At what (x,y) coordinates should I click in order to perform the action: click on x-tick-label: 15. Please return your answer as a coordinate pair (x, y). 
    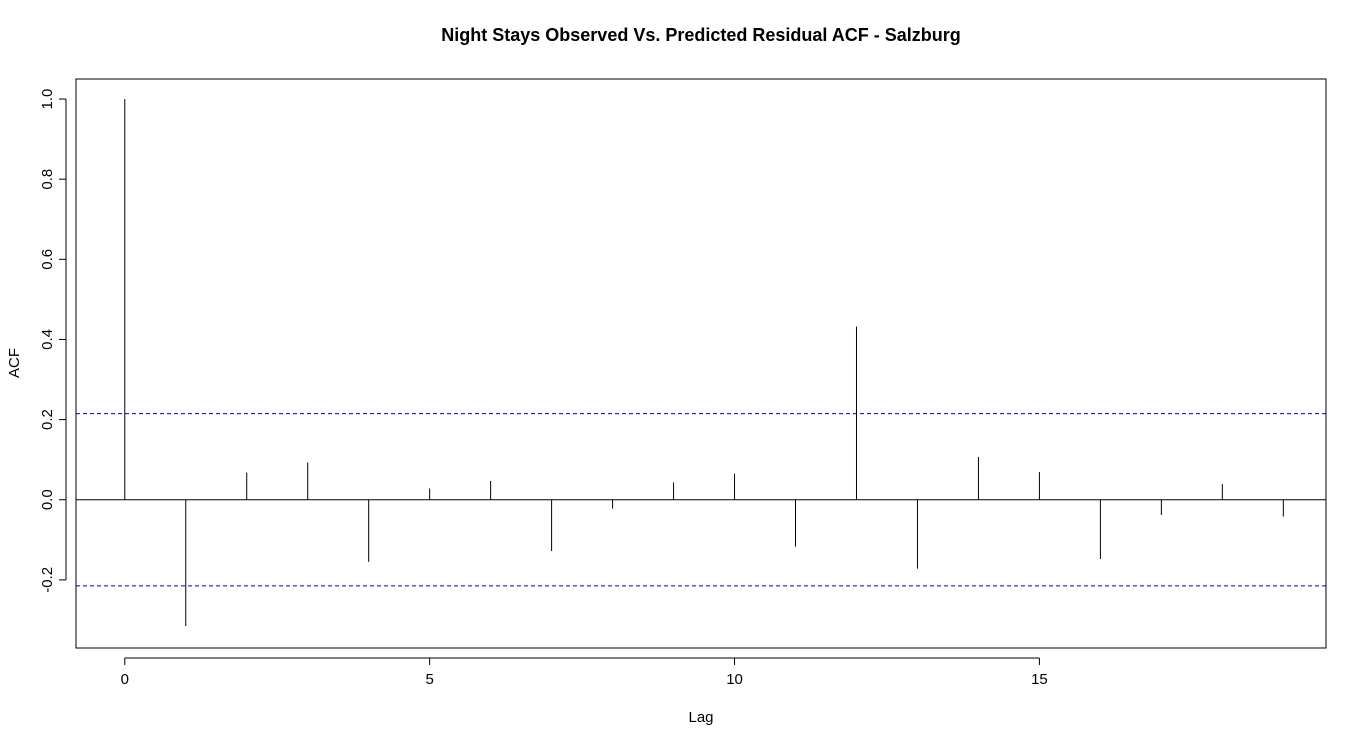
    Looking at the image, I should click on (1039, 679).